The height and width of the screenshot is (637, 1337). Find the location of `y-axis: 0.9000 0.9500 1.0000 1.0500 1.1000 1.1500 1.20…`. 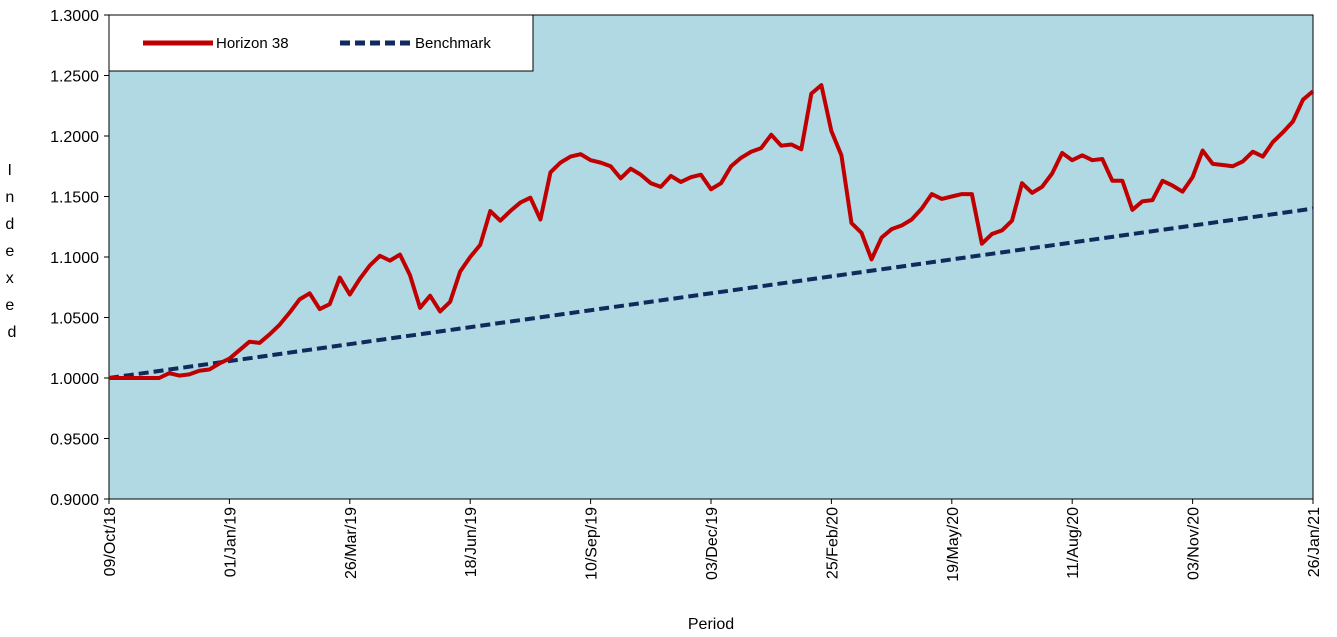

y-axis: 0.9000 0.9500 1.0000 1.0500 1.1000 1.1500 1.20… is located at coordinates (79, 258).